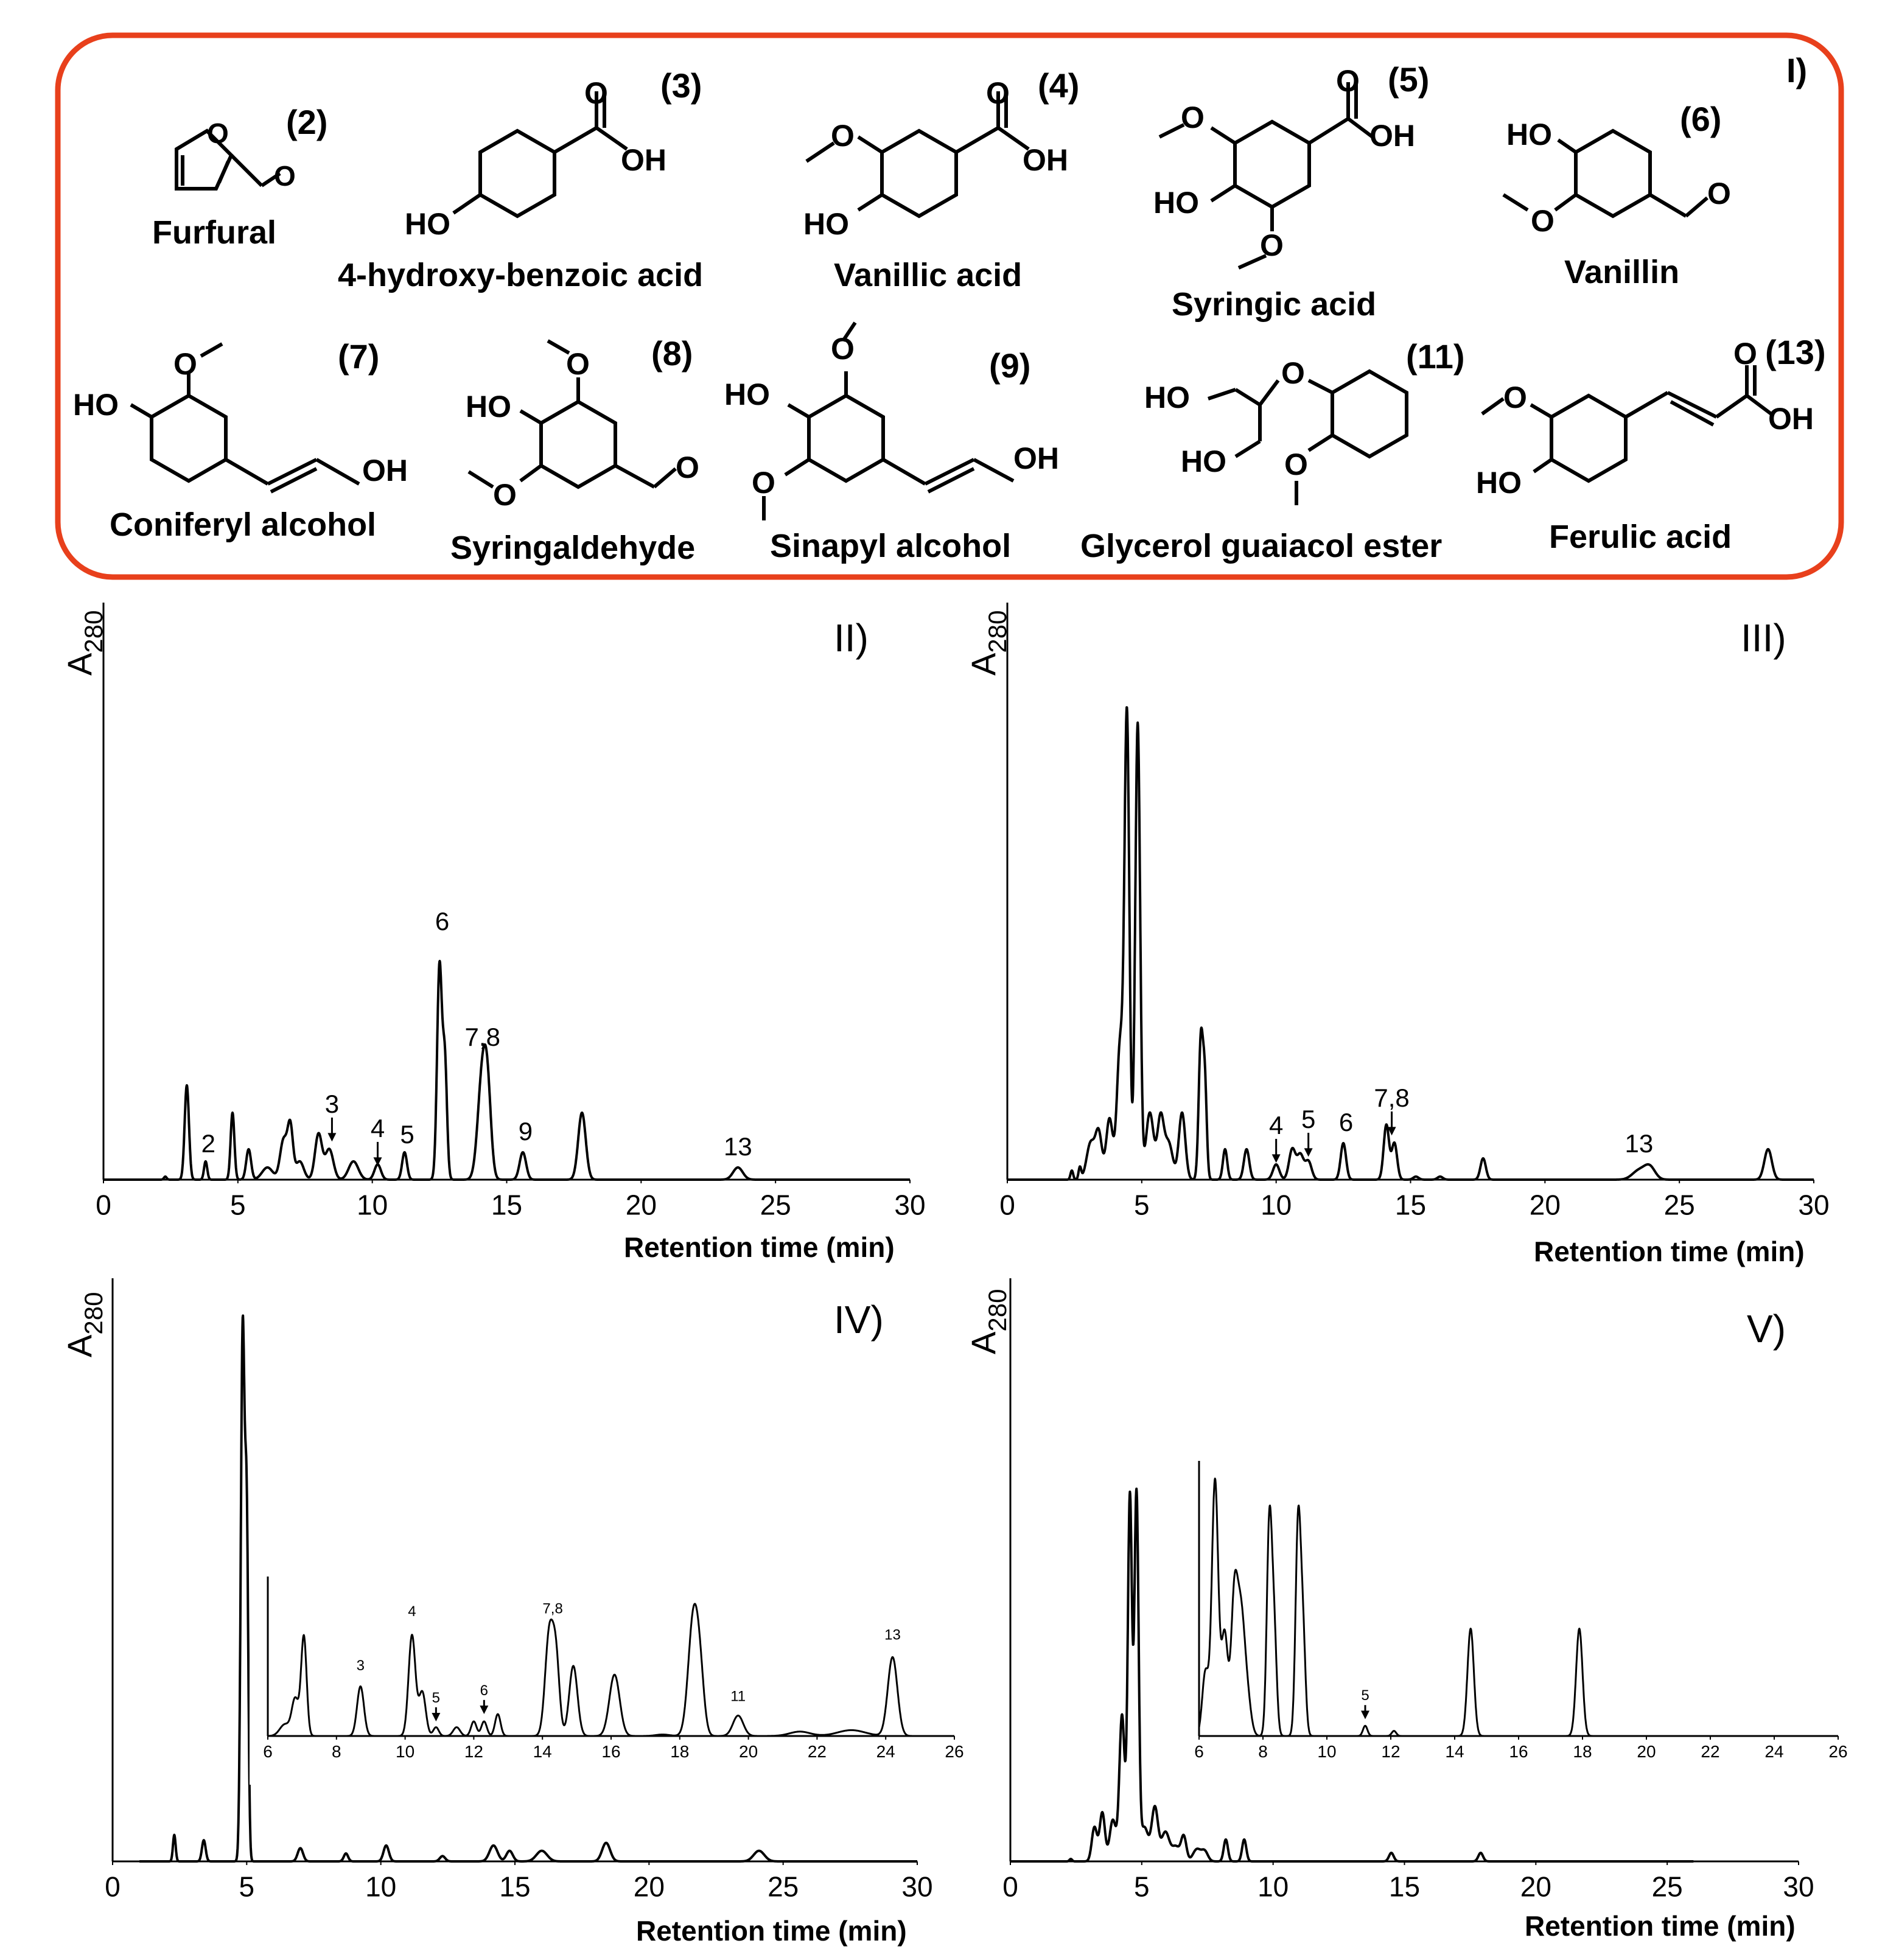  What do you see at coordinates (306, 122) in the screenshot?
I see `compound-number: (2)` at bounding box center [306, 122].